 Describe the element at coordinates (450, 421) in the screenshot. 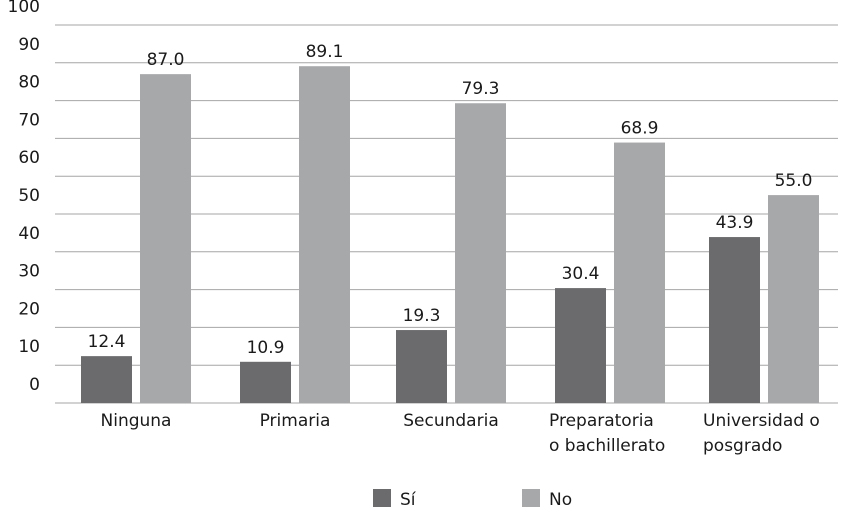

I see `x-category-label: Secundaria` at that location.